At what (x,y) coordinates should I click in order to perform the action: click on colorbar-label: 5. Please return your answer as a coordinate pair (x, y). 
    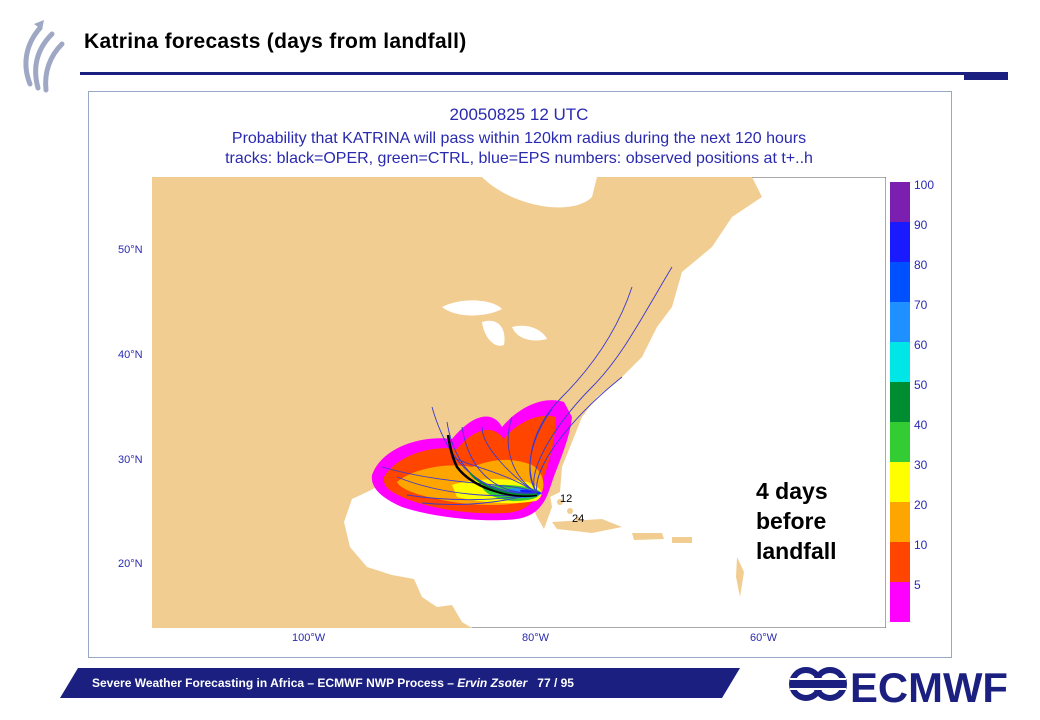
    Looking at the image, I should click on (917, 585).